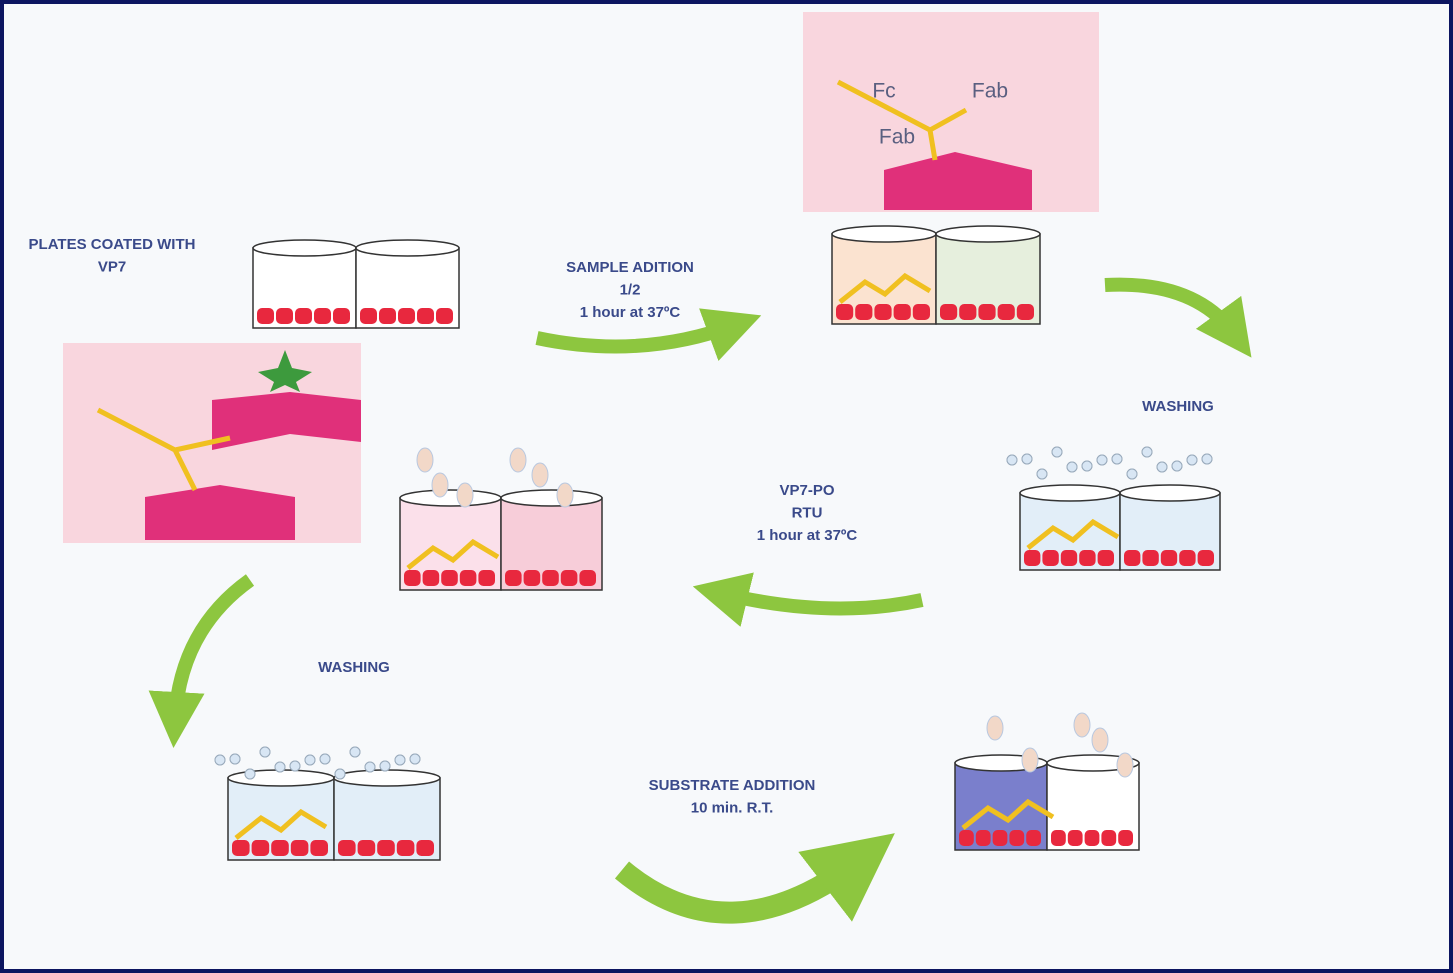 The image size is (1453, 973). What do you see at coordinates (990, 91) in the screenshot?
I see `antibody-label: Fab` at bounding box center [990, 91].